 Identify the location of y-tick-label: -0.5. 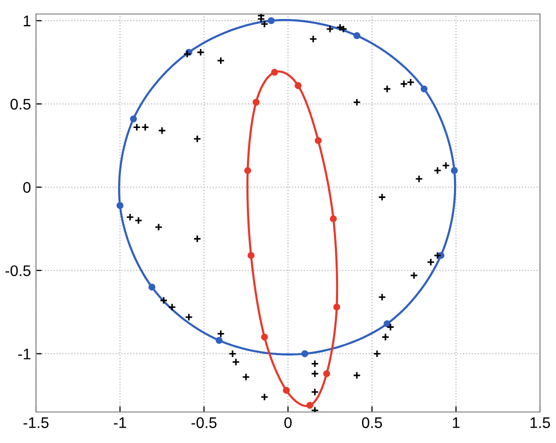
(17, 270).